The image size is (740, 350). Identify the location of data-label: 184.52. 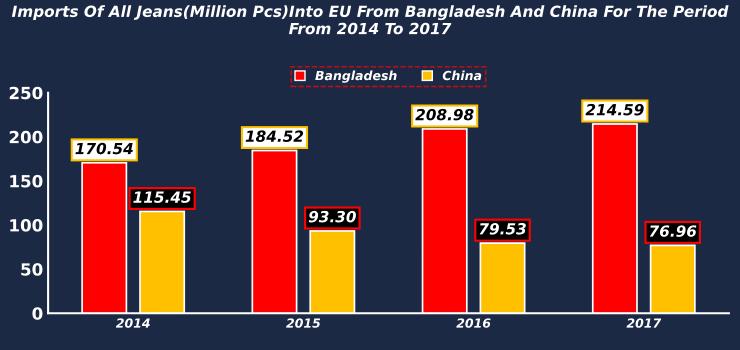
(275, 136).